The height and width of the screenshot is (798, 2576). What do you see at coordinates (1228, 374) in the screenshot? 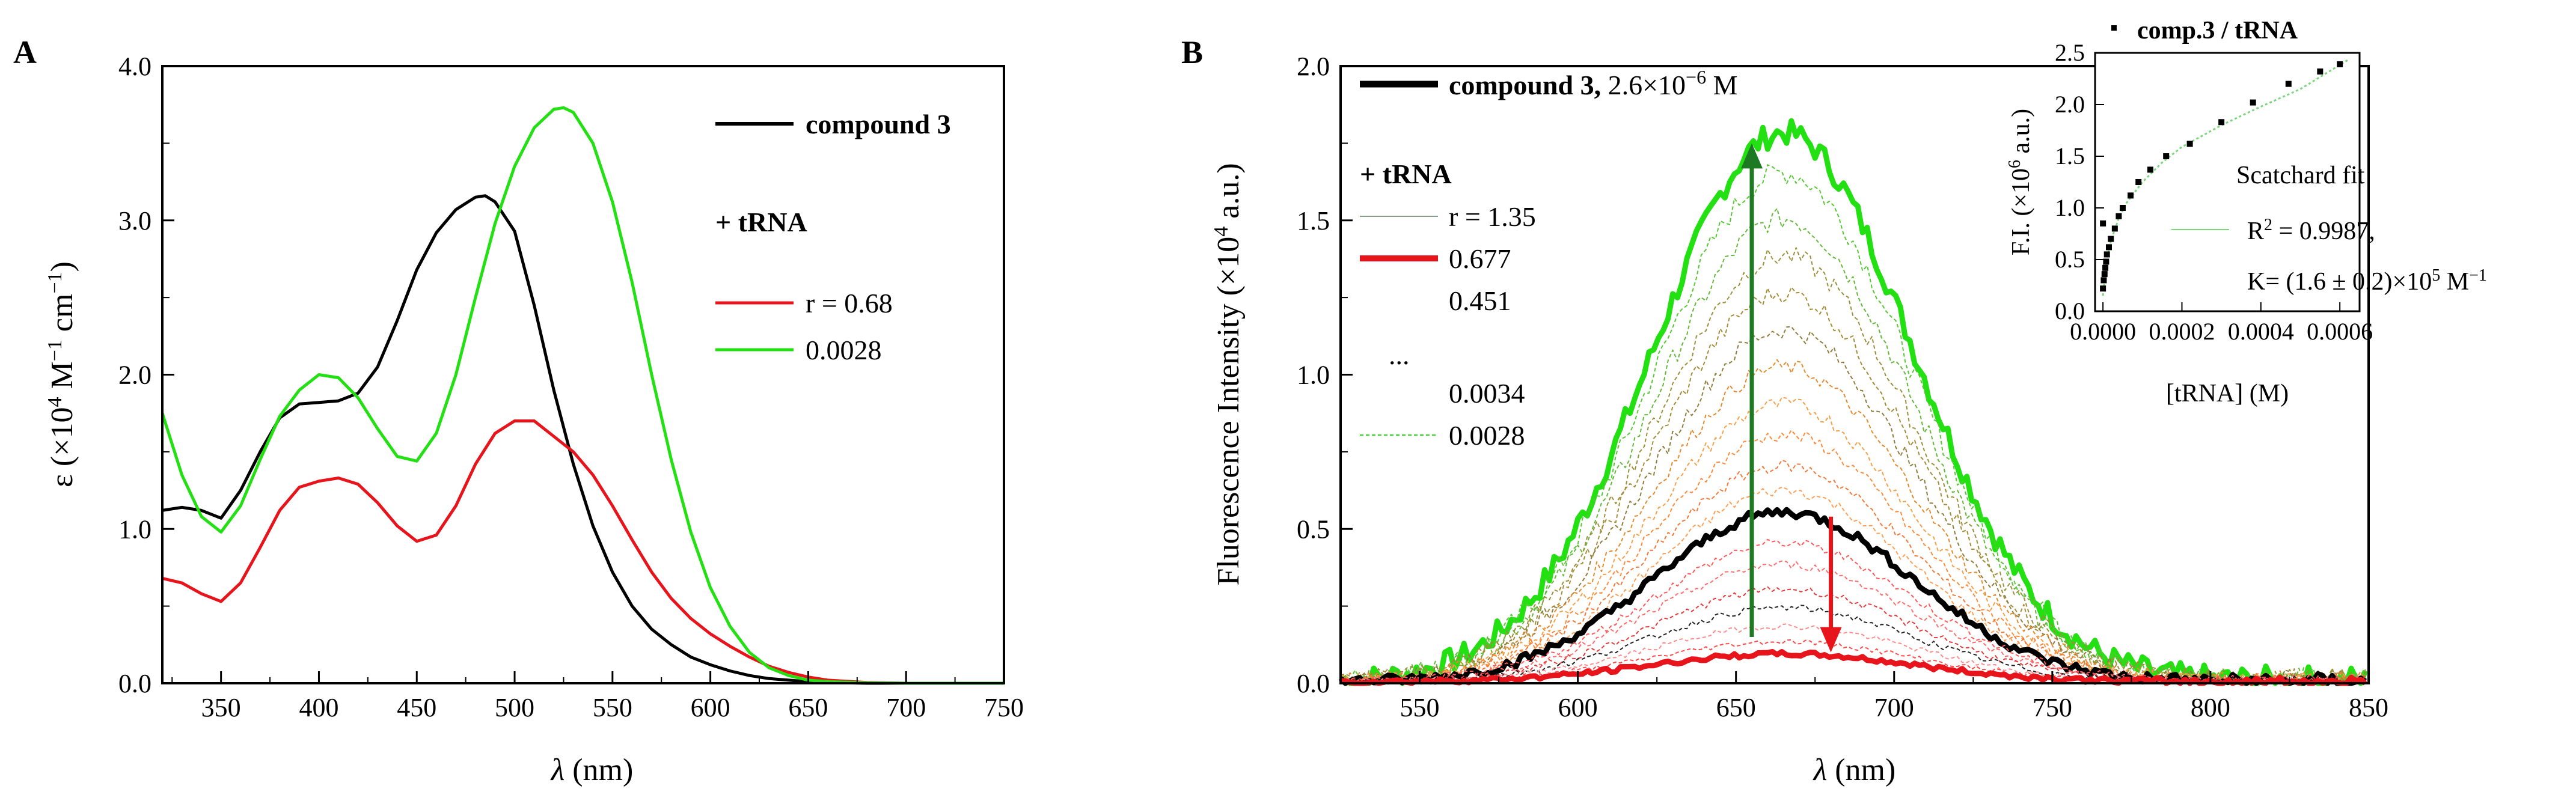
I see `panel-b-y-label: Fluorescence Intensity (×104 a.u.)` at bounding box center [1228, 374].